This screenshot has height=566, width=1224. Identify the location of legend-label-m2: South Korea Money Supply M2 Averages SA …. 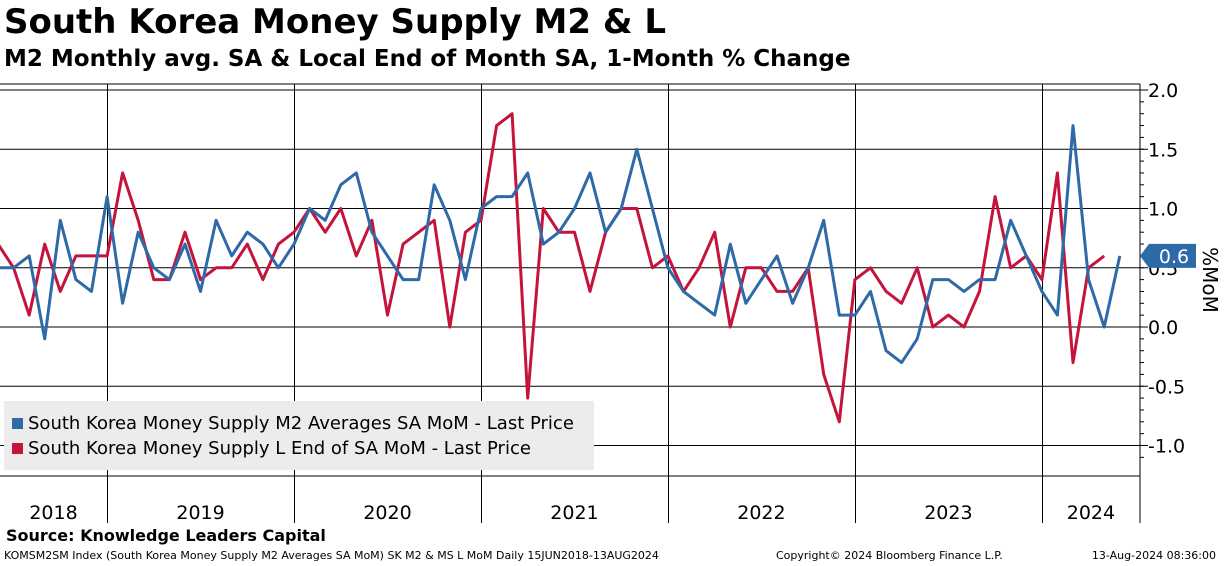
(301, 423).